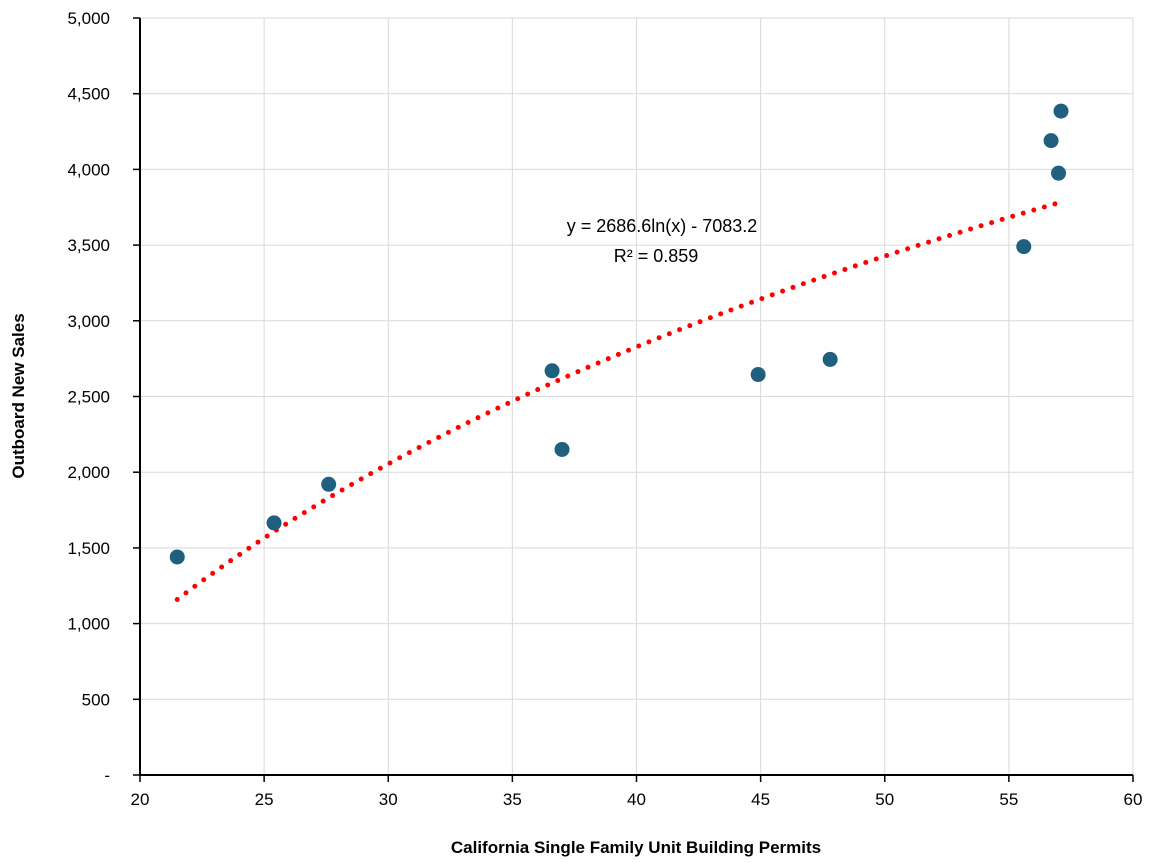  What do you see at coordinates (512, 799) in the screenshot?
I see `x-tick-label: 35` at bounding box center [512, 799].